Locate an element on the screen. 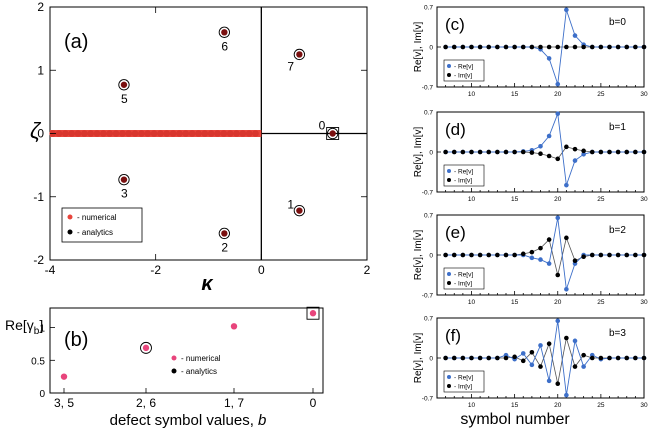 The height and width of the screenshot is (433, 650). panel-b-frame is located at coordinates (186, 350).